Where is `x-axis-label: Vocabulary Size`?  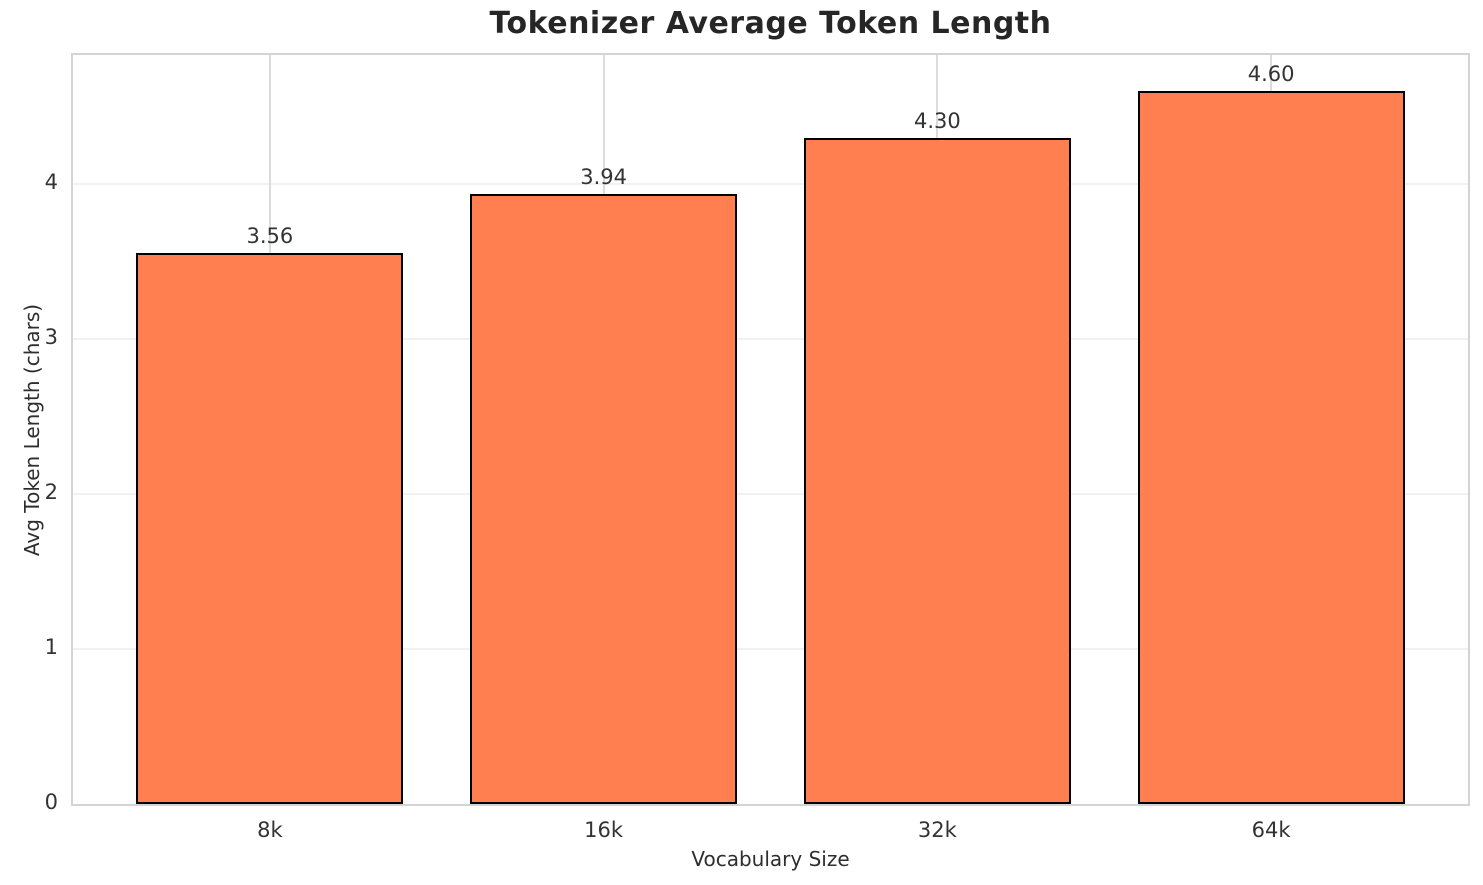 x-axis-label: Vocabulary Size is located at coordinates (770, 859).